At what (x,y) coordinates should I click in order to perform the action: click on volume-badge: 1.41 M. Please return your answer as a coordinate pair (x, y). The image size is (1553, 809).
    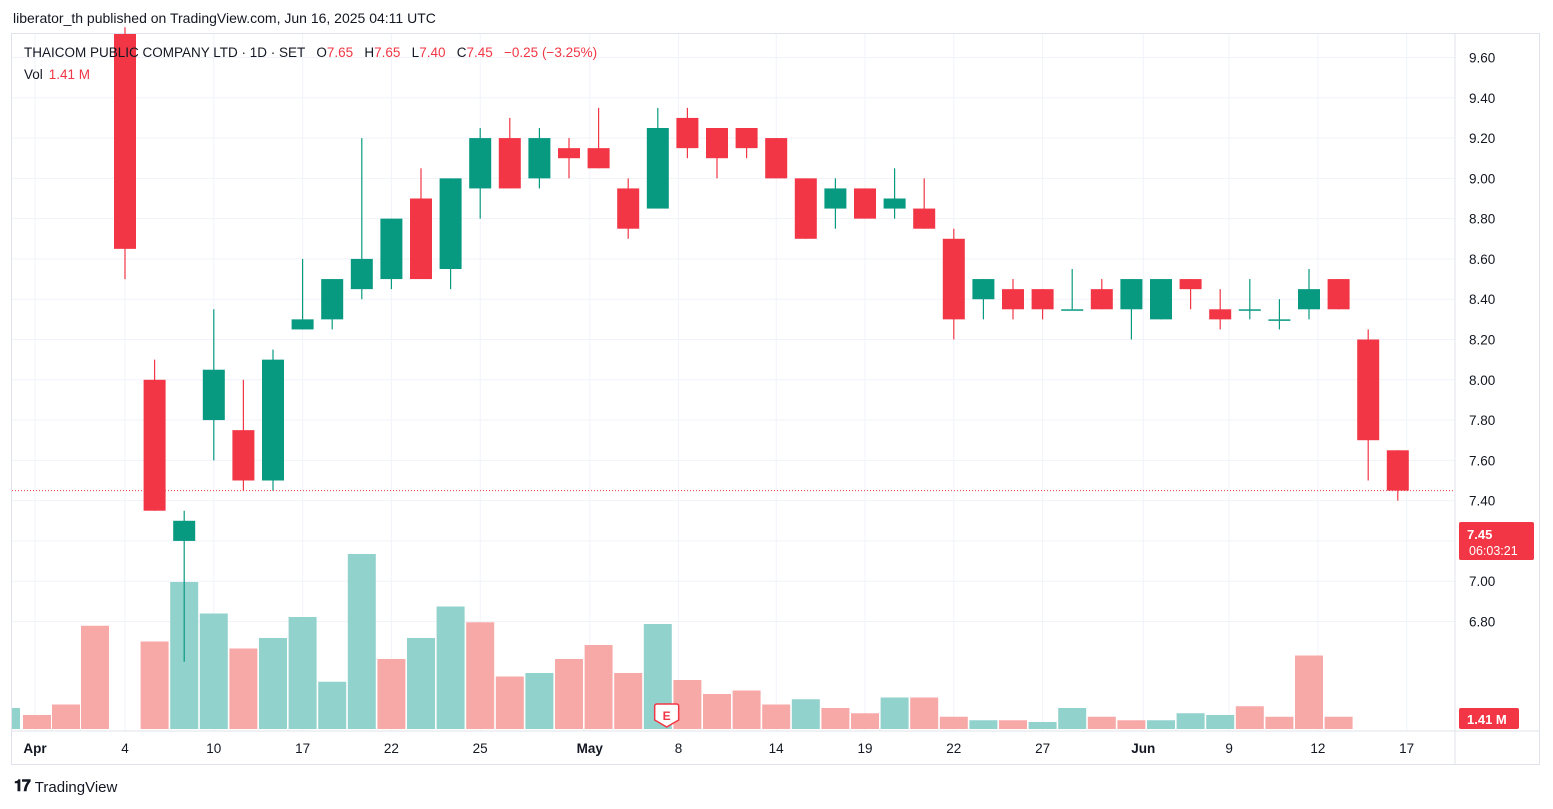
    Looking at the image, I should click on (1489, 718).